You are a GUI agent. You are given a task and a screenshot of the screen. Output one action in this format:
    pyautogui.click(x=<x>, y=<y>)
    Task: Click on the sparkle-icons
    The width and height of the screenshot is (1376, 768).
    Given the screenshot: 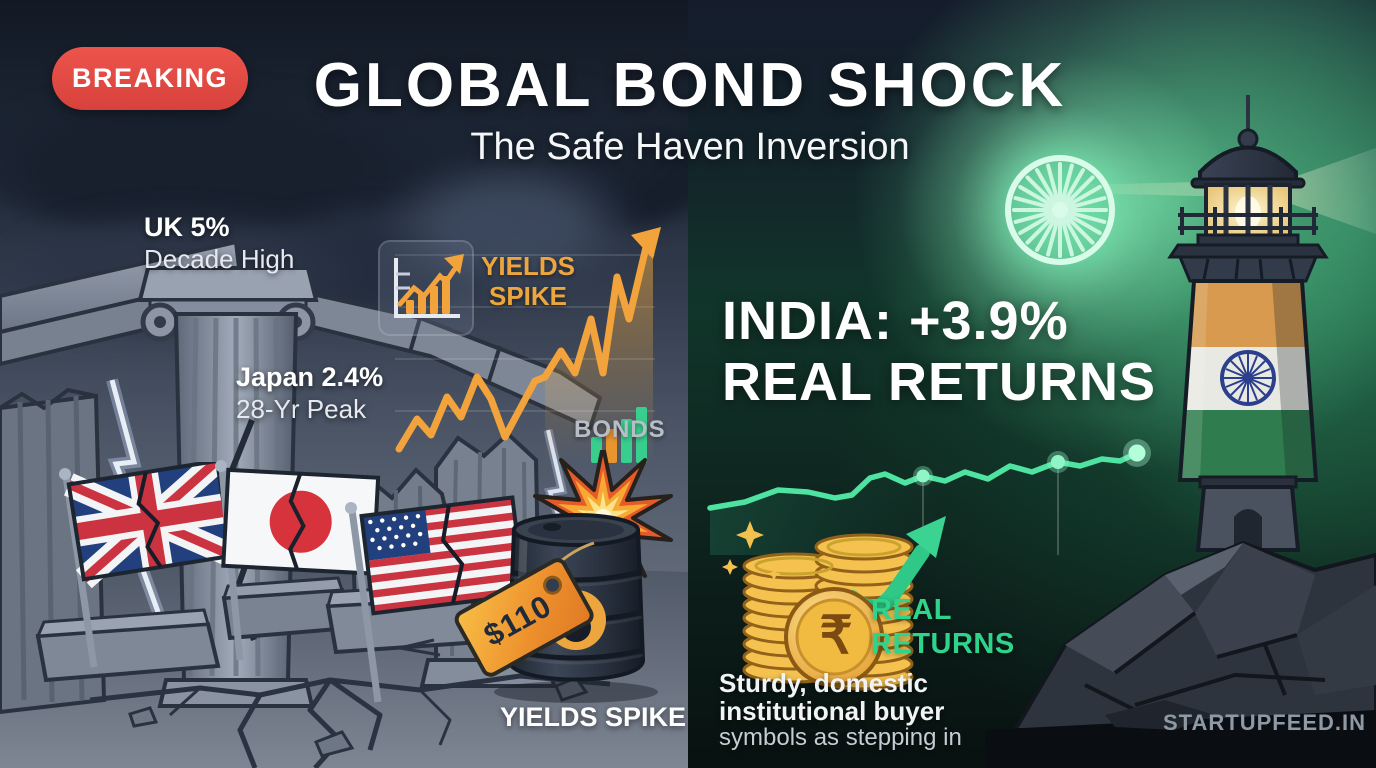 What is the action you would take?
    pyautogui.click(x=751, y=551)
    